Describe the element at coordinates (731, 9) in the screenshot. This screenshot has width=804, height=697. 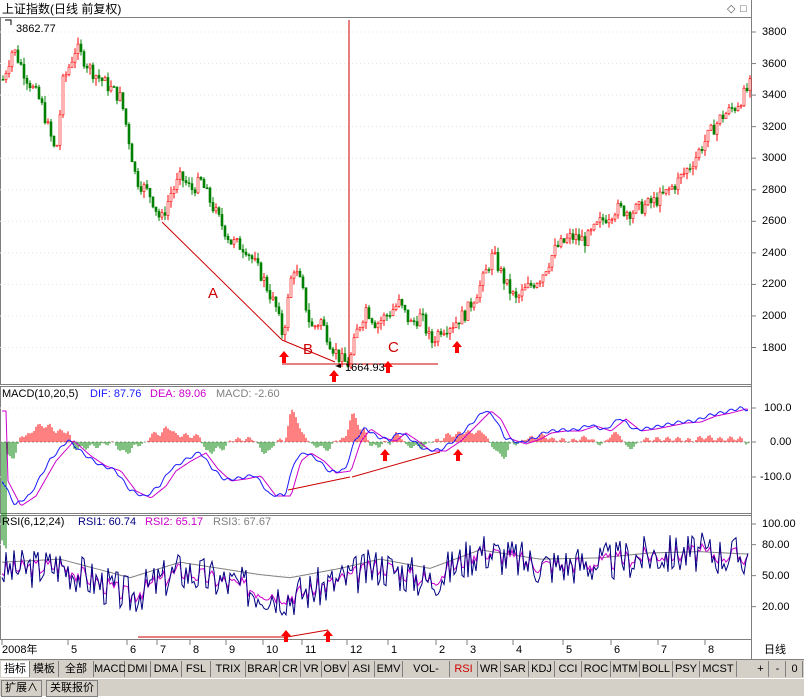
I see `diamond-icon: ◇` at that location.